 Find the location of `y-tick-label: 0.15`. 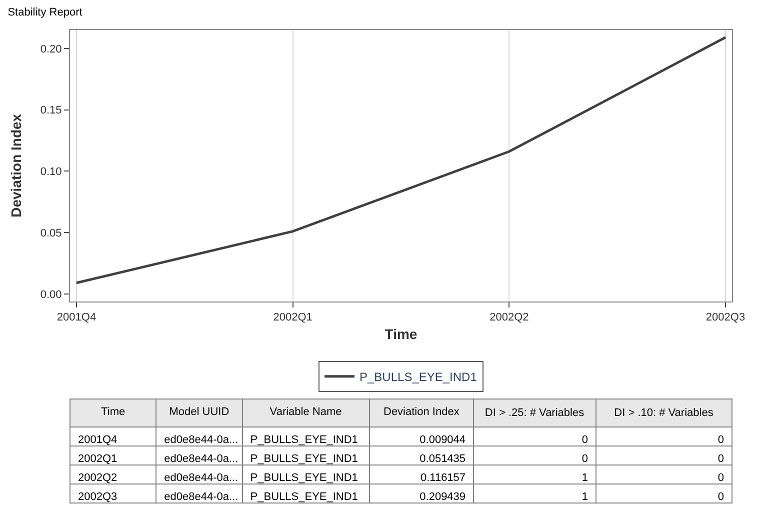

y-tick-label: 0.15 is located at coordinates (51, 110).